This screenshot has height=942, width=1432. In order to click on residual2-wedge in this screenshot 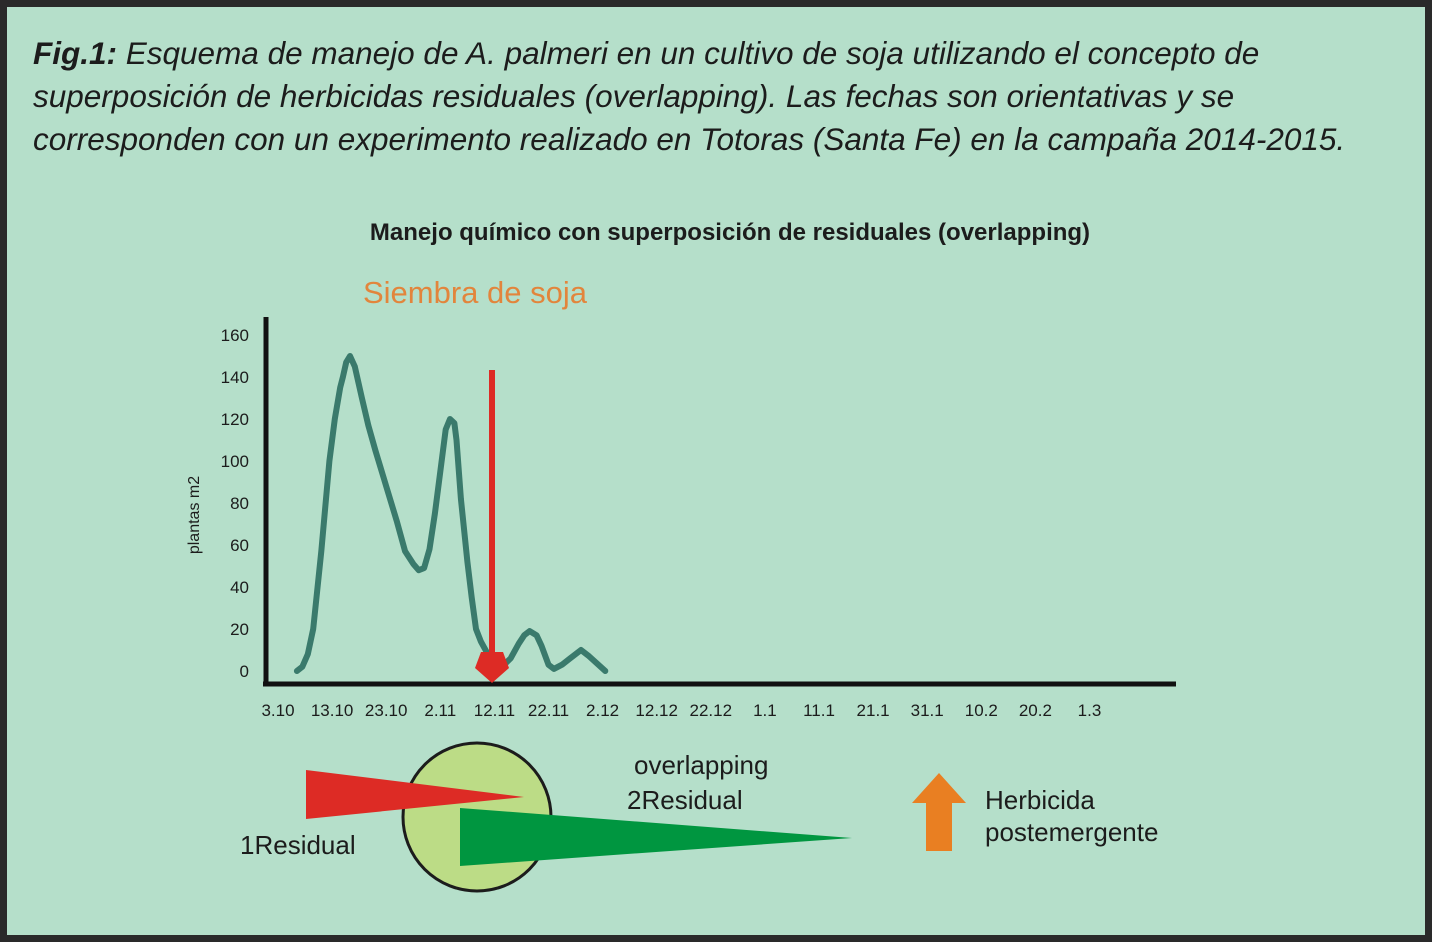, I will do `click(656, 837)`.